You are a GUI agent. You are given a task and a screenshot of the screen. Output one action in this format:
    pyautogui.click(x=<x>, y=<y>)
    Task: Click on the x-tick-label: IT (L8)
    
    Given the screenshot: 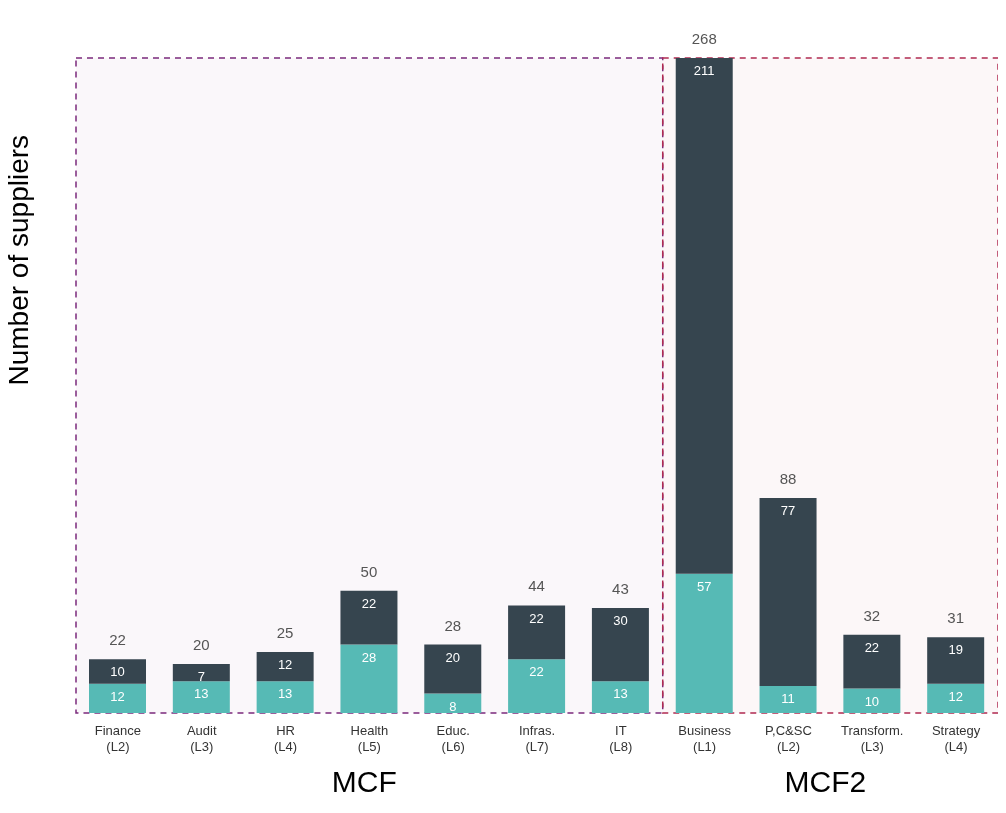 What is the action you would take?
    pyautogui.click(x=621, y=738)
    